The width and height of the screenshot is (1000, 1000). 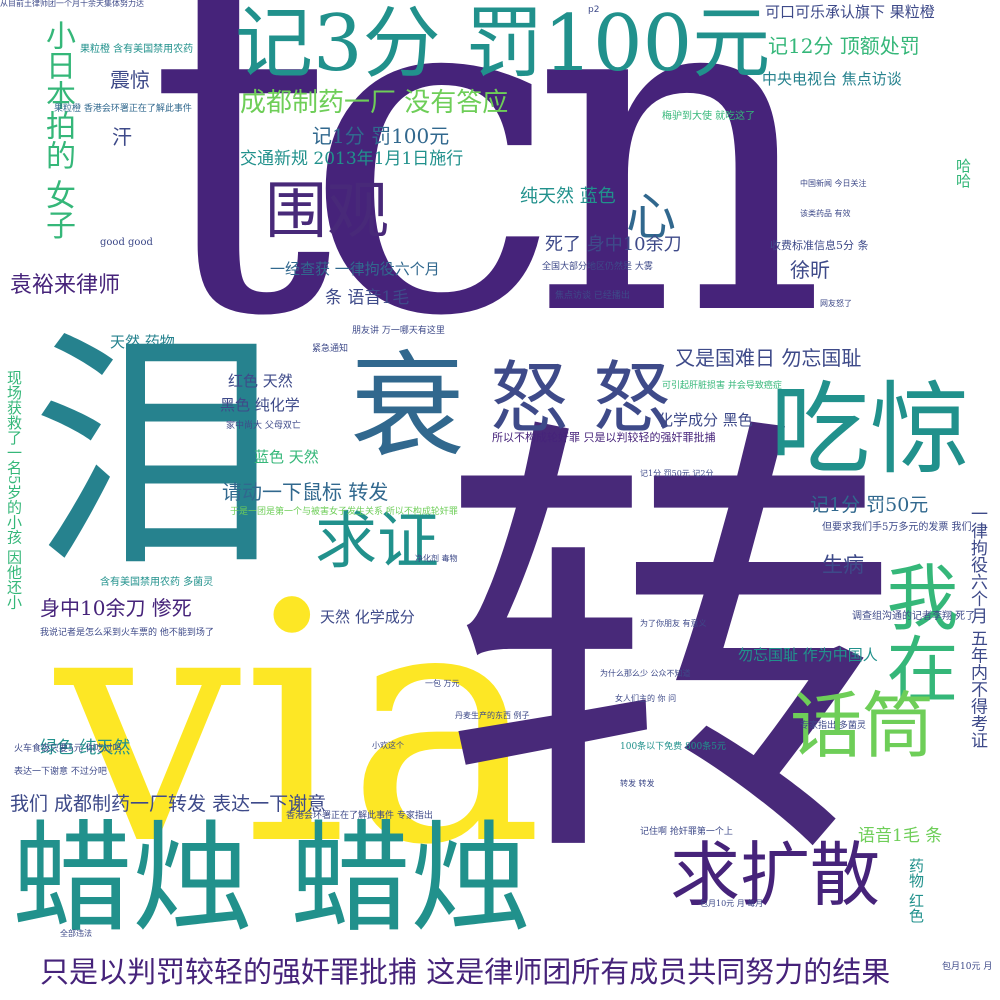 What do you see at coordinates (604, 437) in the screenshot?
I see `word-sm-6: 所以不构成轮奸罪 只是以判较轻的强奸罪批捕` at bounding box center [604, 437].